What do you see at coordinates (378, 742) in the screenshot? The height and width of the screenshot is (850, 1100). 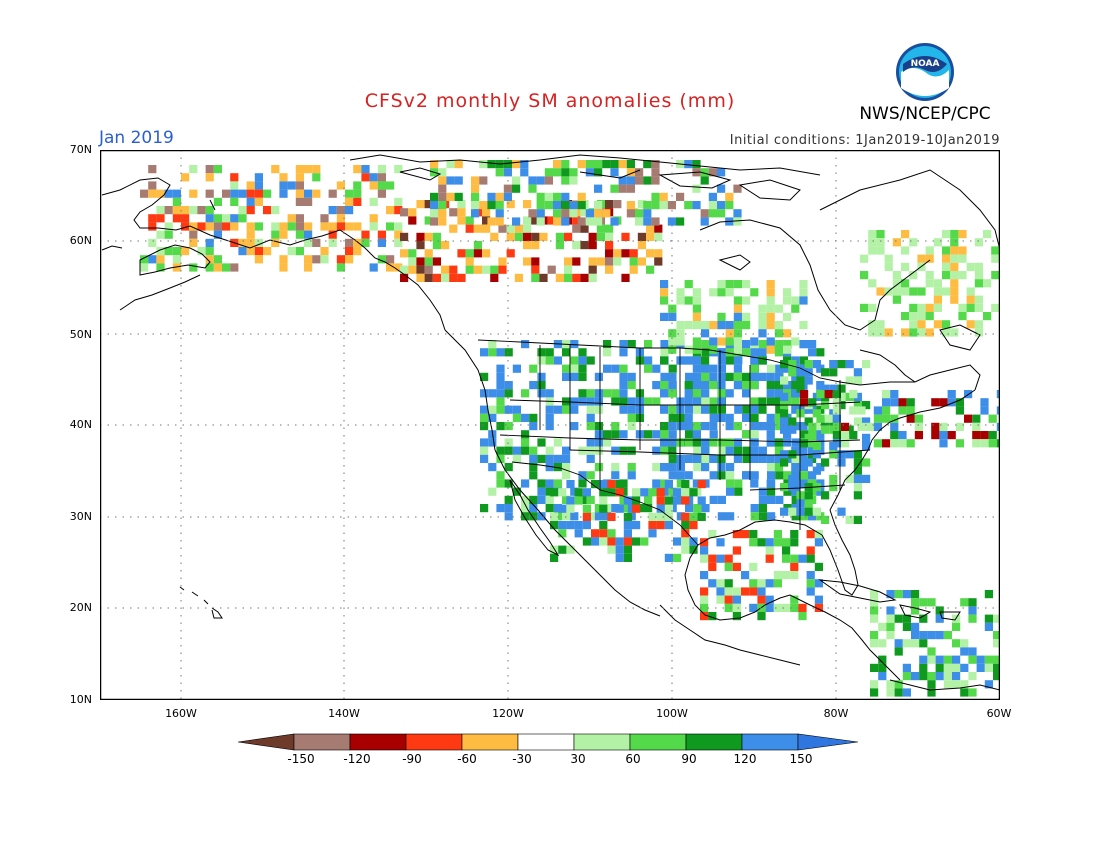 I see `colorbar-segment` at bounding box center [378, 742].